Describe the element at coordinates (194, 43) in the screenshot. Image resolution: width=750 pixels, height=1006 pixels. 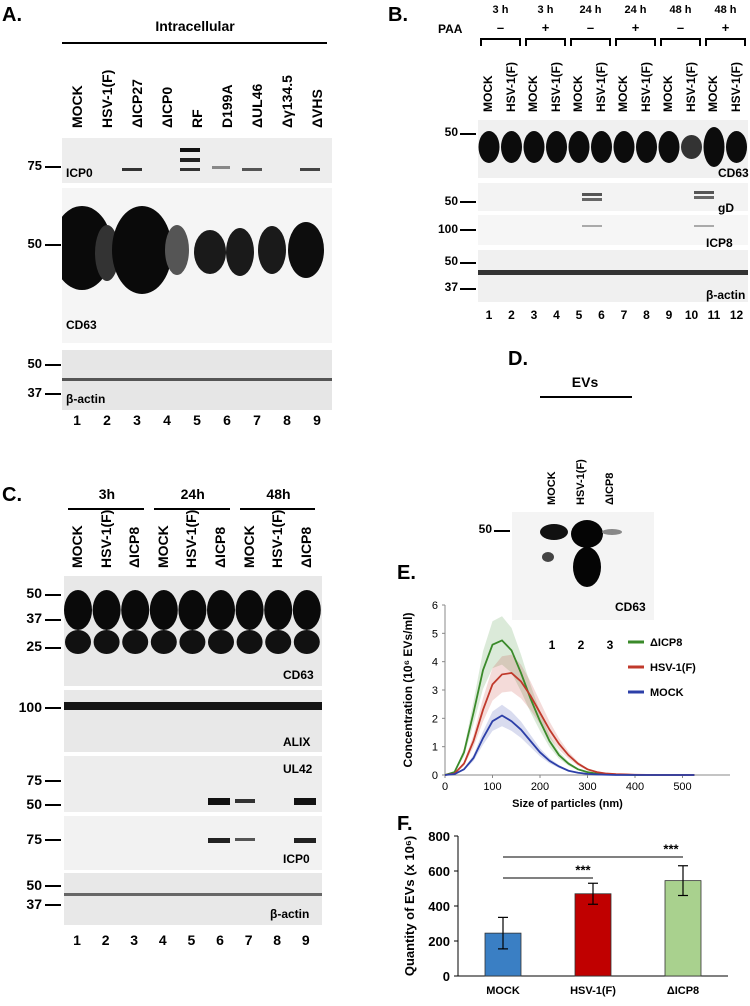
I see `panel-a-header-rule` at that location.